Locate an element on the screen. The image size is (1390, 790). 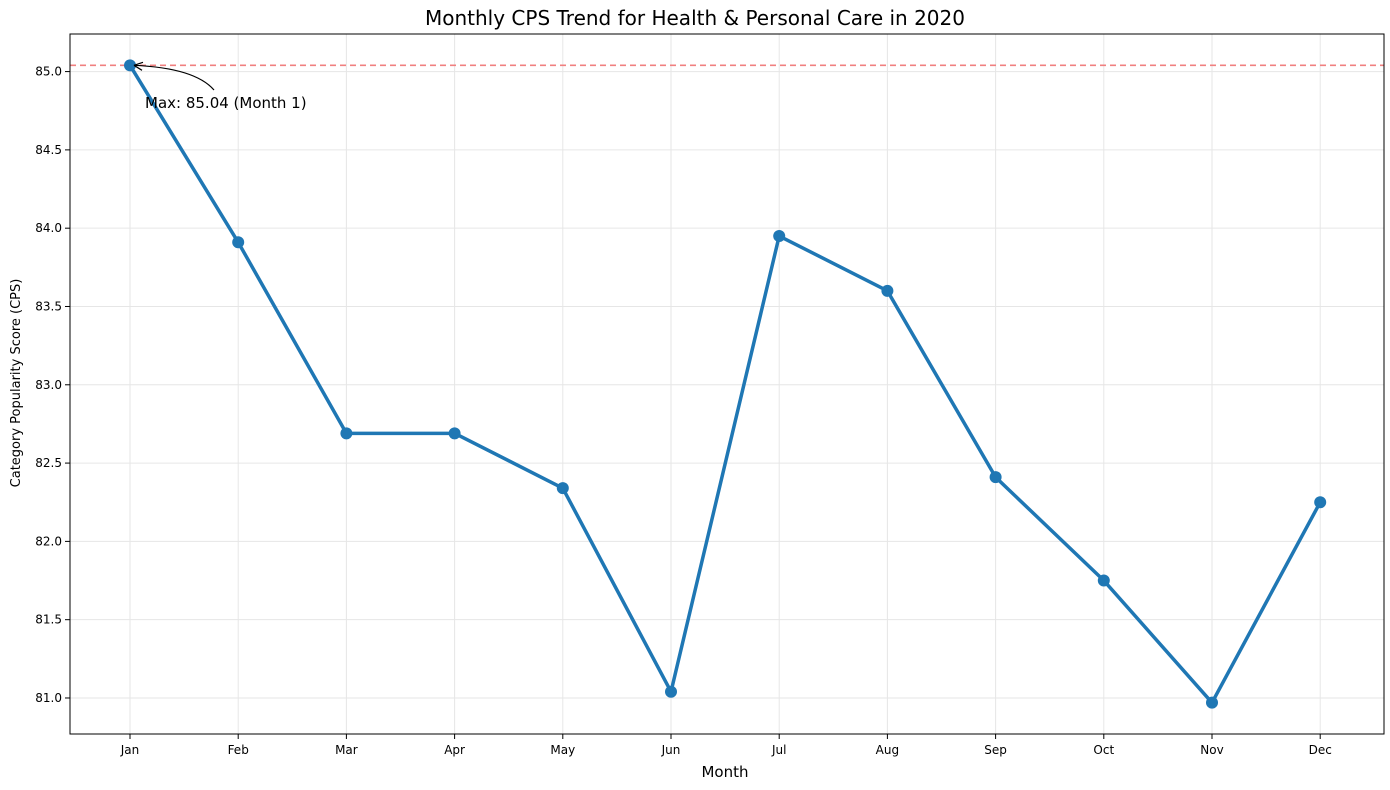
x-tick-label: Mar is located at coordinates (346, 750).